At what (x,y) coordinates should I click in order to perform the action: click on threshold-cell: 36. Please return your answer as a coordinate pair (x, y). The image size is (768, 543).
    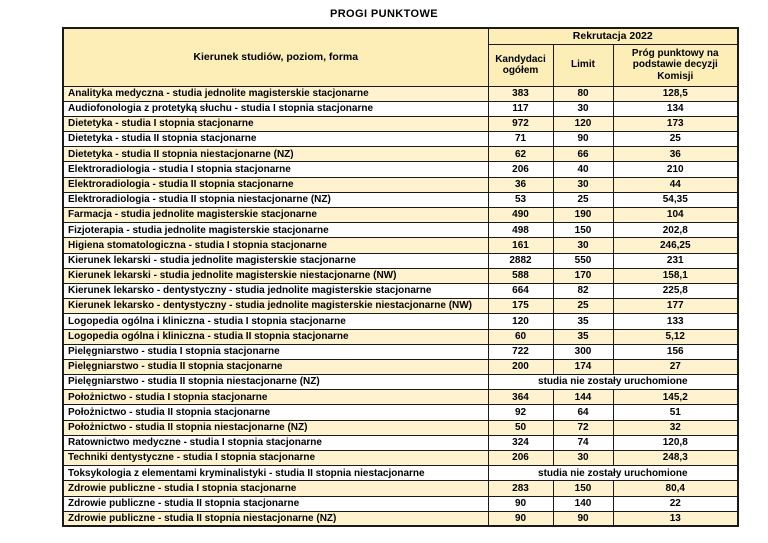
    Looking at the image, I should click on (675, 154).